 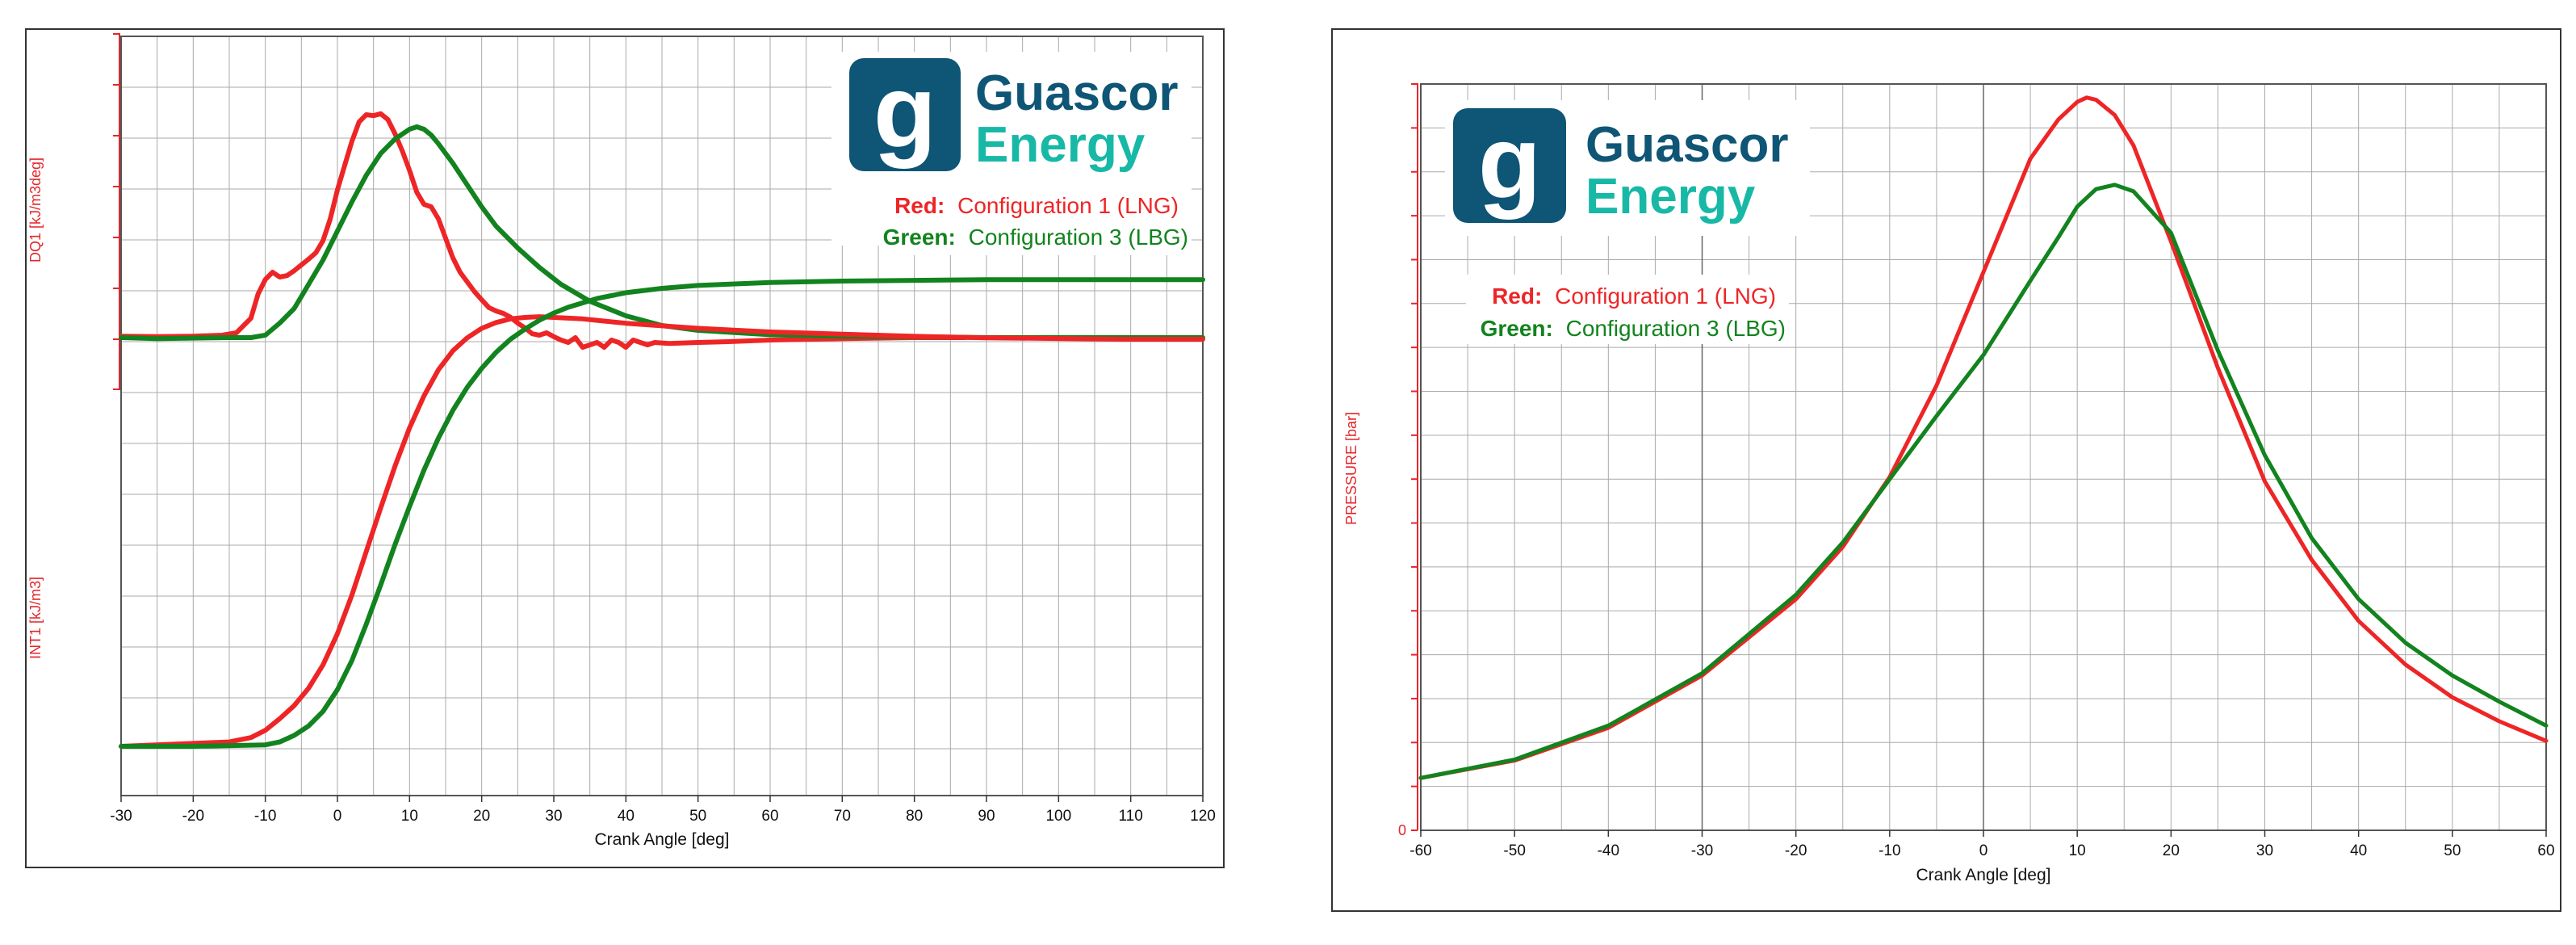 I want to click on left-legend-green-key: Green:, so click(x=919, y=237).